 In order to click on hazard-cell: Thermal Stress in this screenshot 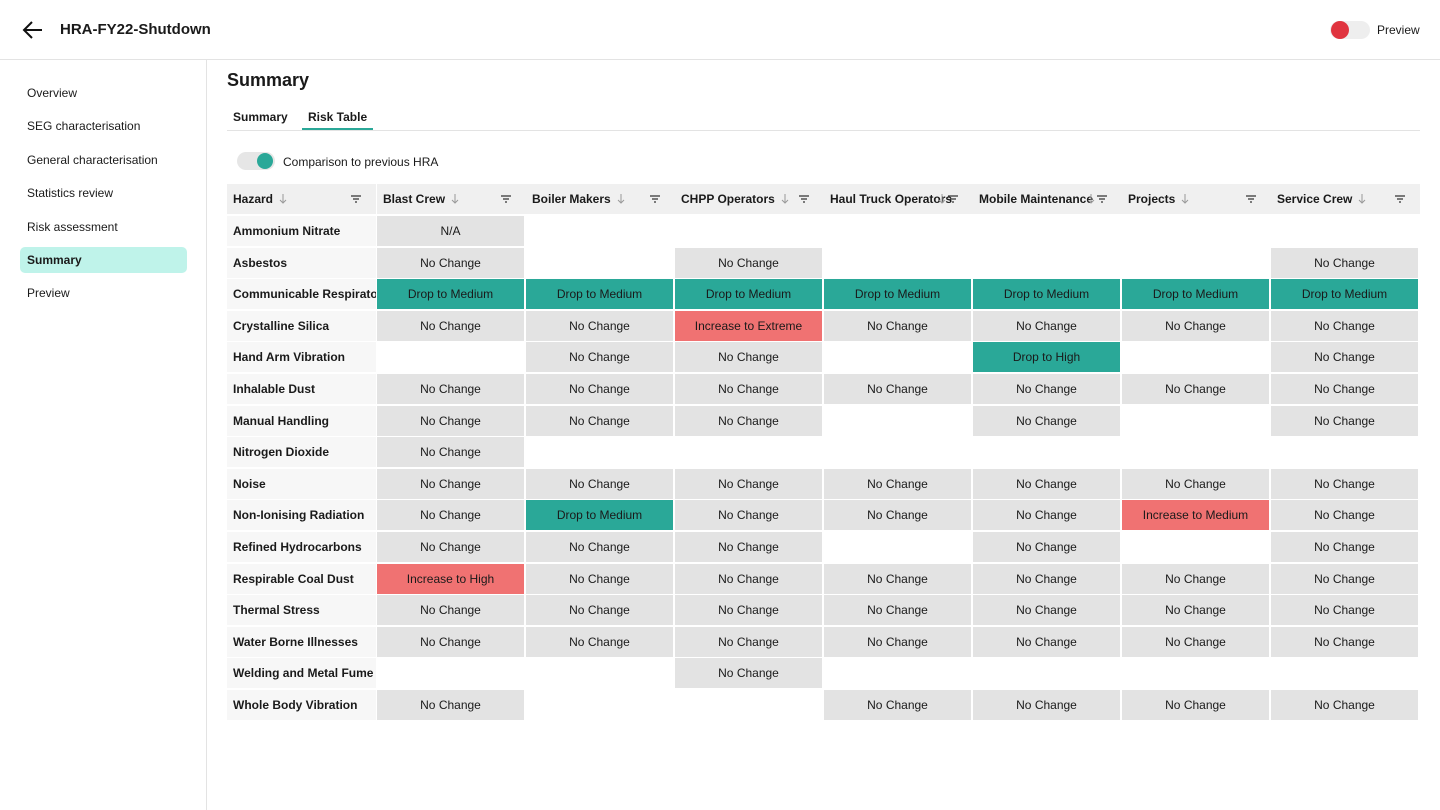, I will do `click(301, 610)`.